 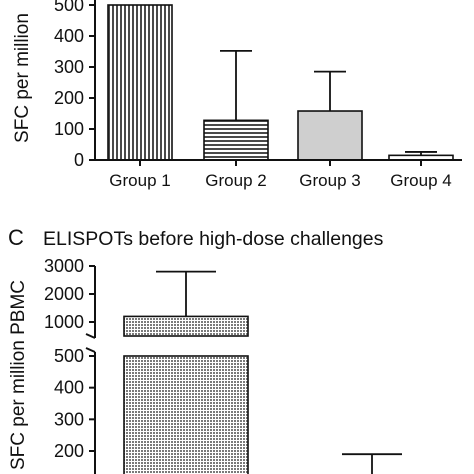 I want to click on panel-b-y-axis-title: SFC per million, so click(x=22, y=78).